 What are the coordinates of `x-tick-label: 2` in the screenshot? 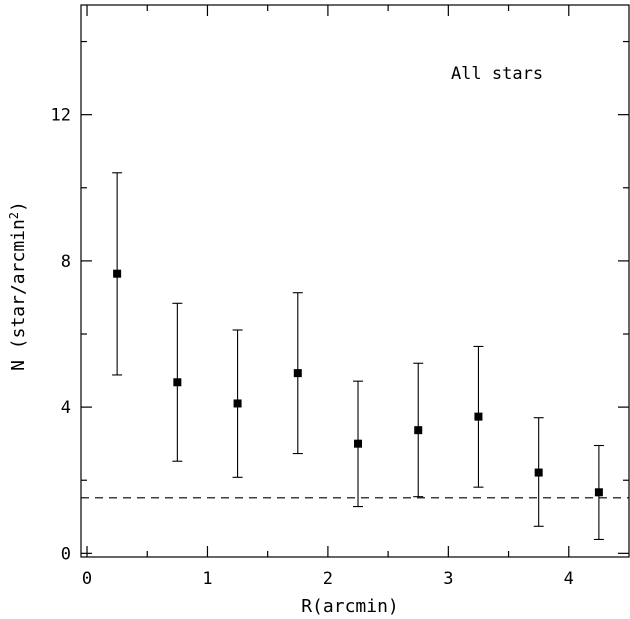 It's located at (328, 579).